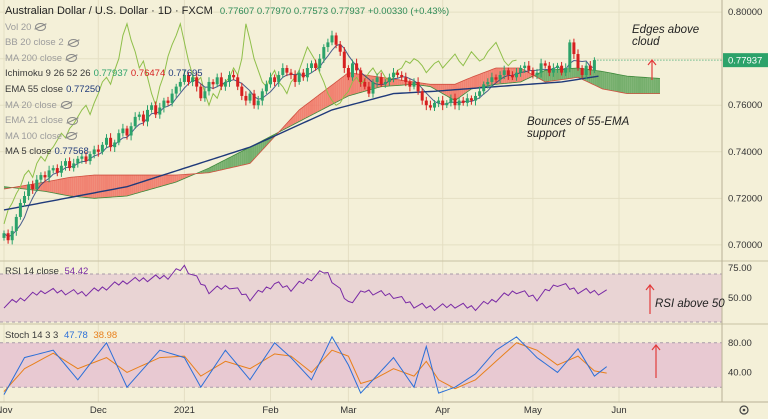  What do you see at coordinates (270, 410) in the screenshot?
I see `time-tick-label: Feb` at bounding box center [270, 410].